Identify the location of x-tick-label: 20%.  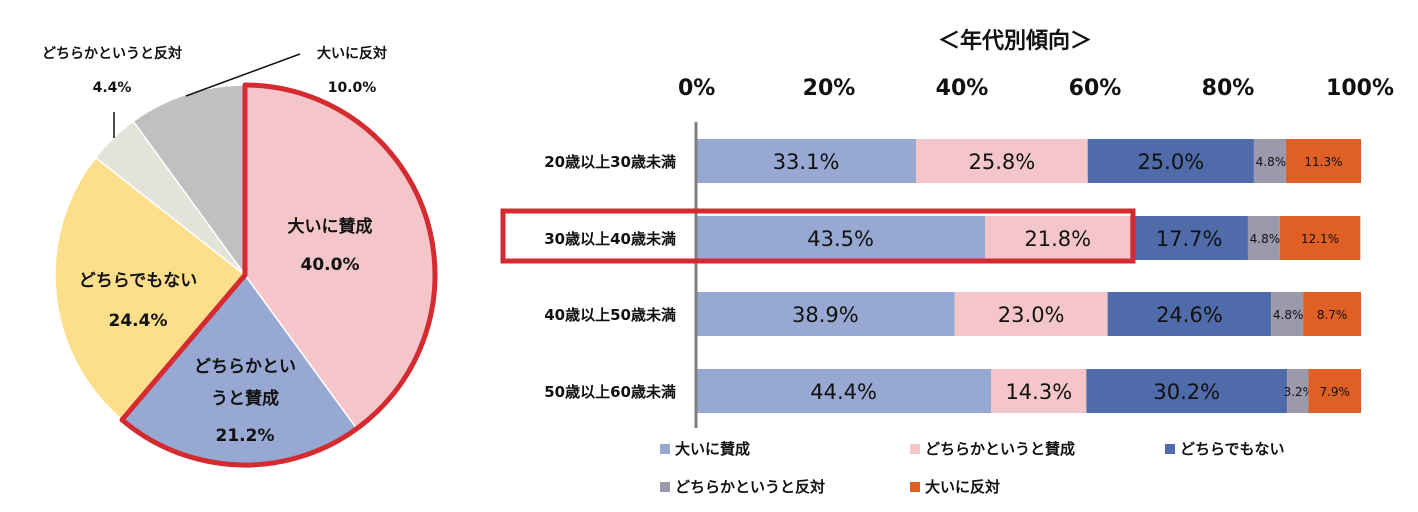
(829, 88).